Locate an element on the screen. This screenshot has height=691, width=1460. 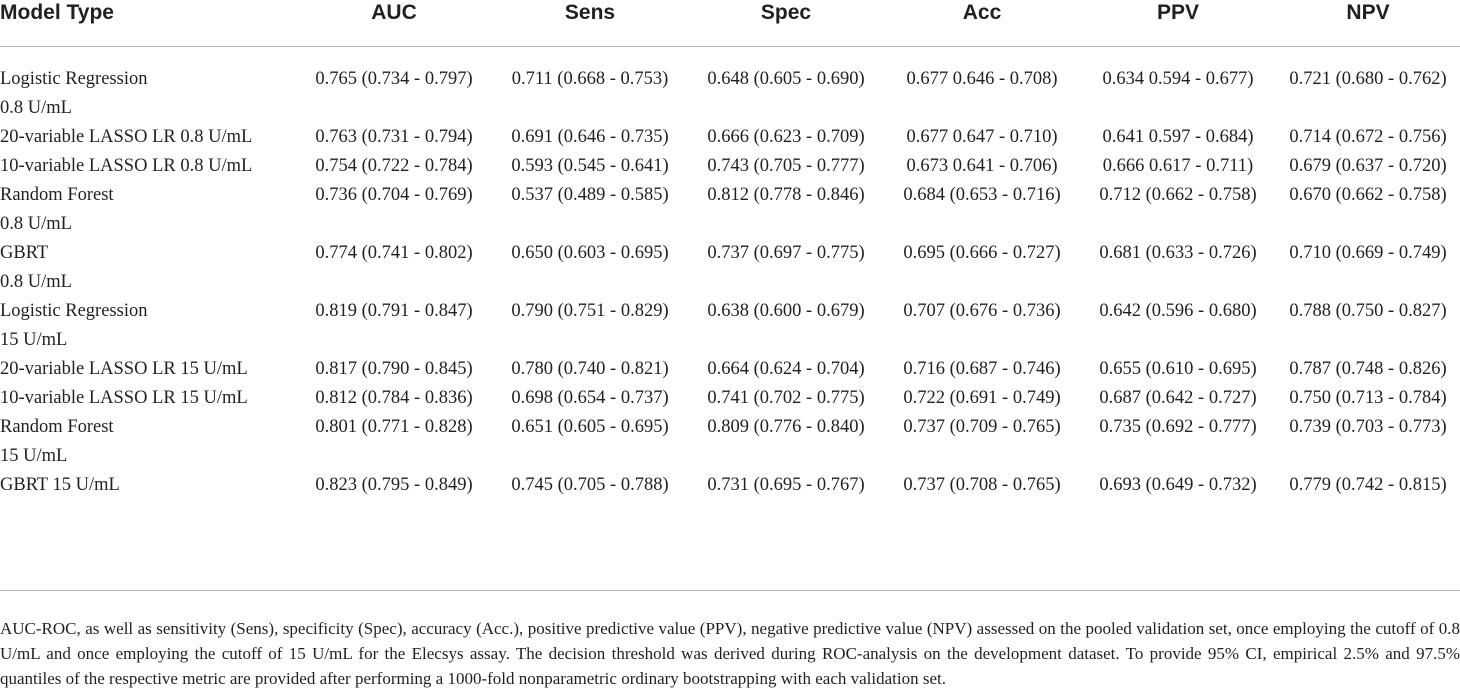
metric-cell: 0.787 (0.748 - 0.826) is located at coordinates (1368, 369).